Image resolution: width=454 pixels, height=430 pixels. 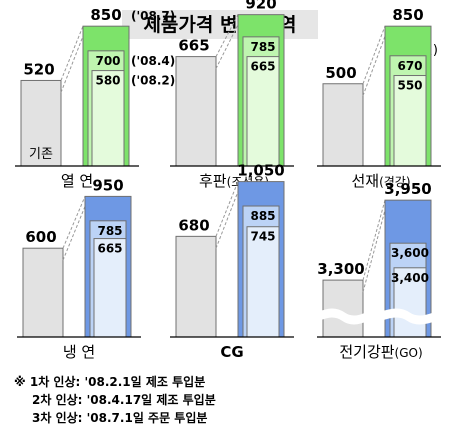 I want to click on footnote-1: ※ 1차 인상: '08.2.1일 제조 투입분, so click(x=109, y=381).